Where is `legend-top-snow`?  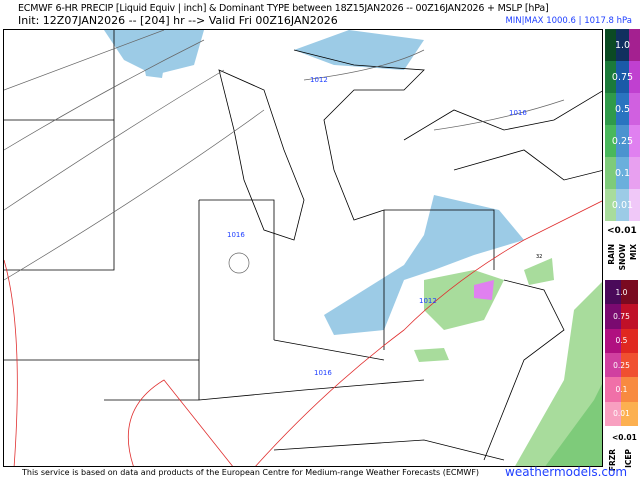 legend-top-snow is located at coordinates (622, 125).